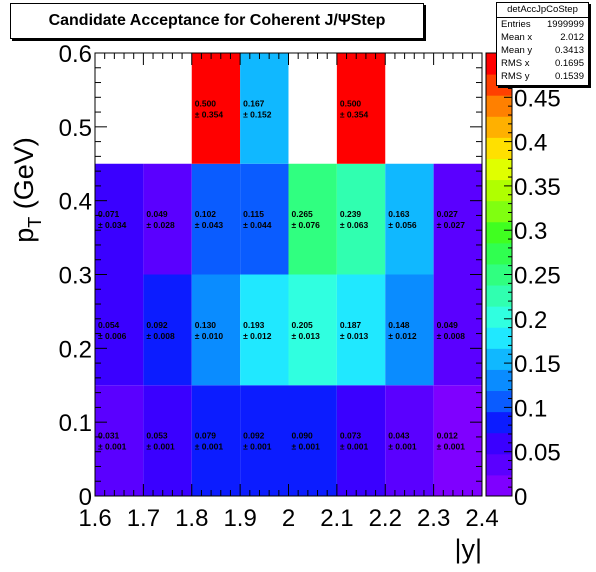 This screenshot has width=596, height=572. Describe the element at coordinates (565, 24) in the screenshot. I see `stats-value: 1999999` at that location.